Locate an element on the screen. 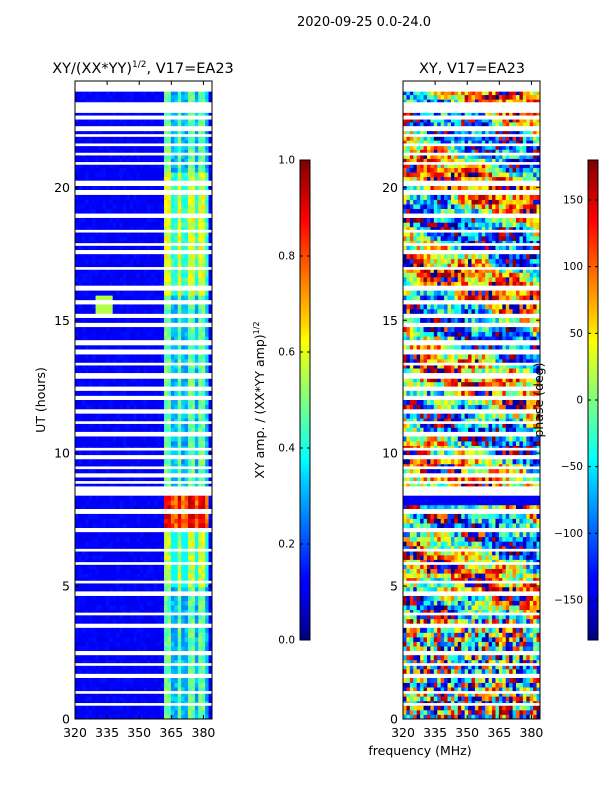 The height and width of the screenshot is (800, 600). phase-colorbar-ticks: −150 −100 −50 0 50 100 150 is located at coordinates (576, 401).